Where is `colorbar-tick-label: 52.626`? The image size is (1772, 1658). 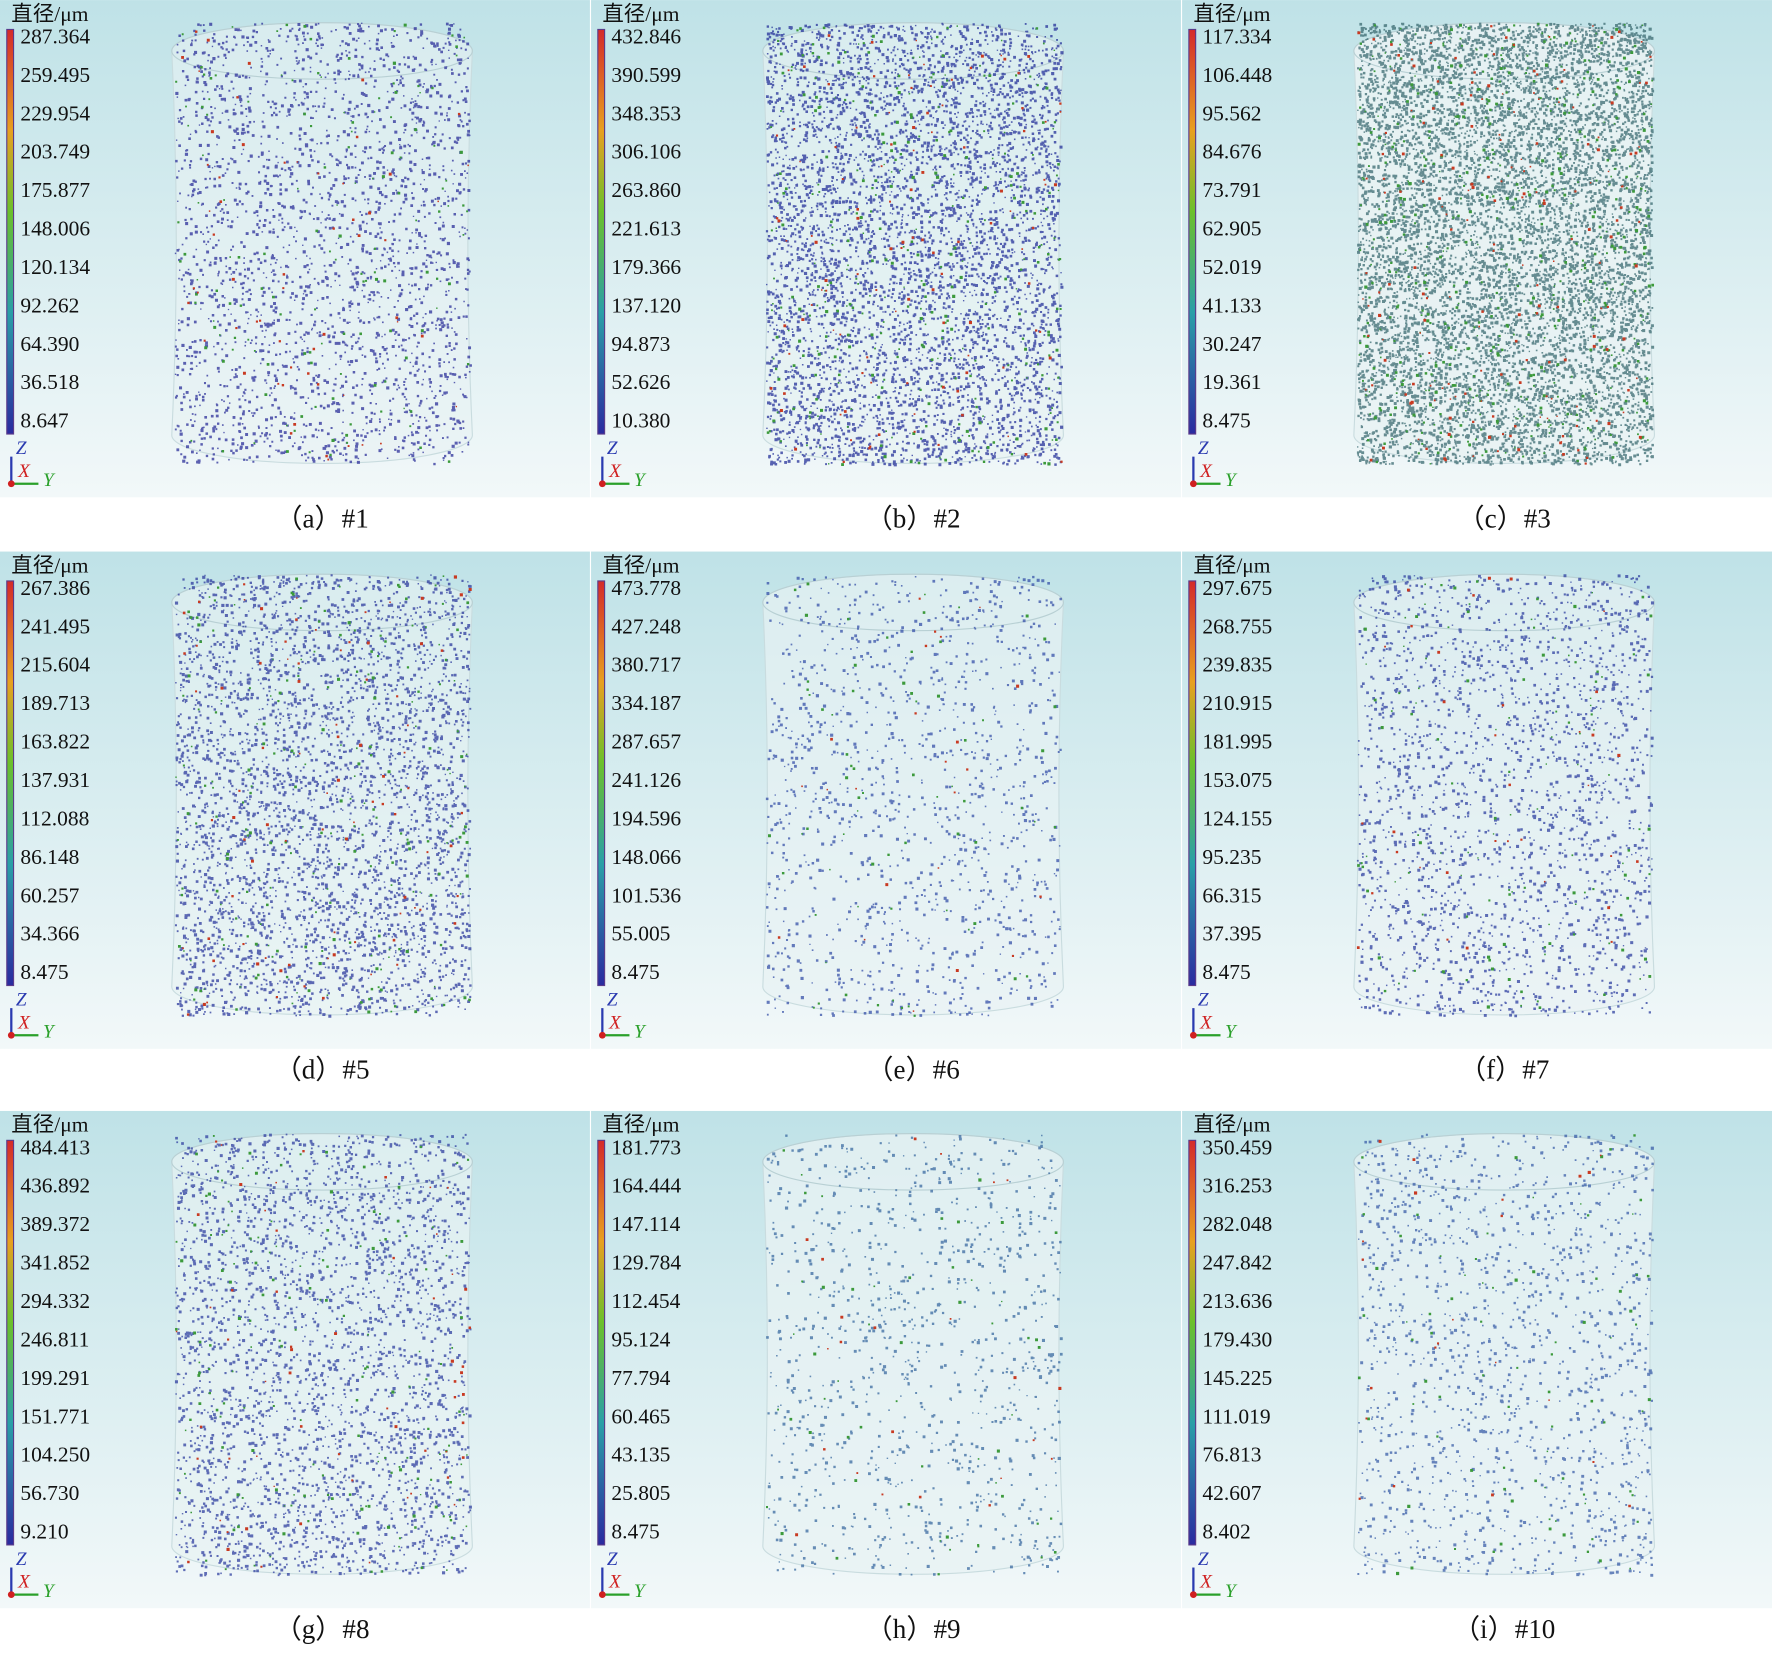 colorbar-tick-label: 52.626 is located at coordinates (640, 382).